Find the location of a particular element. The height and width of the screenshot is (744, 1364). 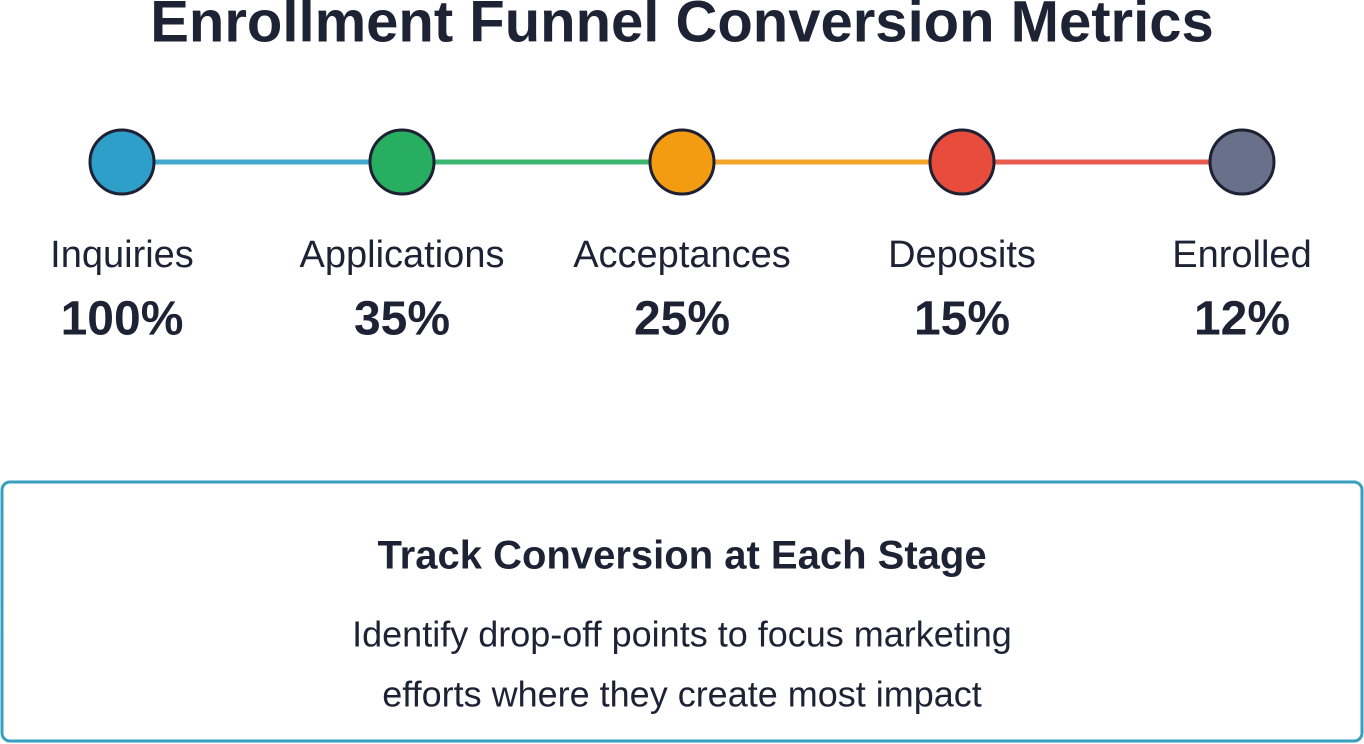

stage-value: 12% is located at coordinates (1242, 319).